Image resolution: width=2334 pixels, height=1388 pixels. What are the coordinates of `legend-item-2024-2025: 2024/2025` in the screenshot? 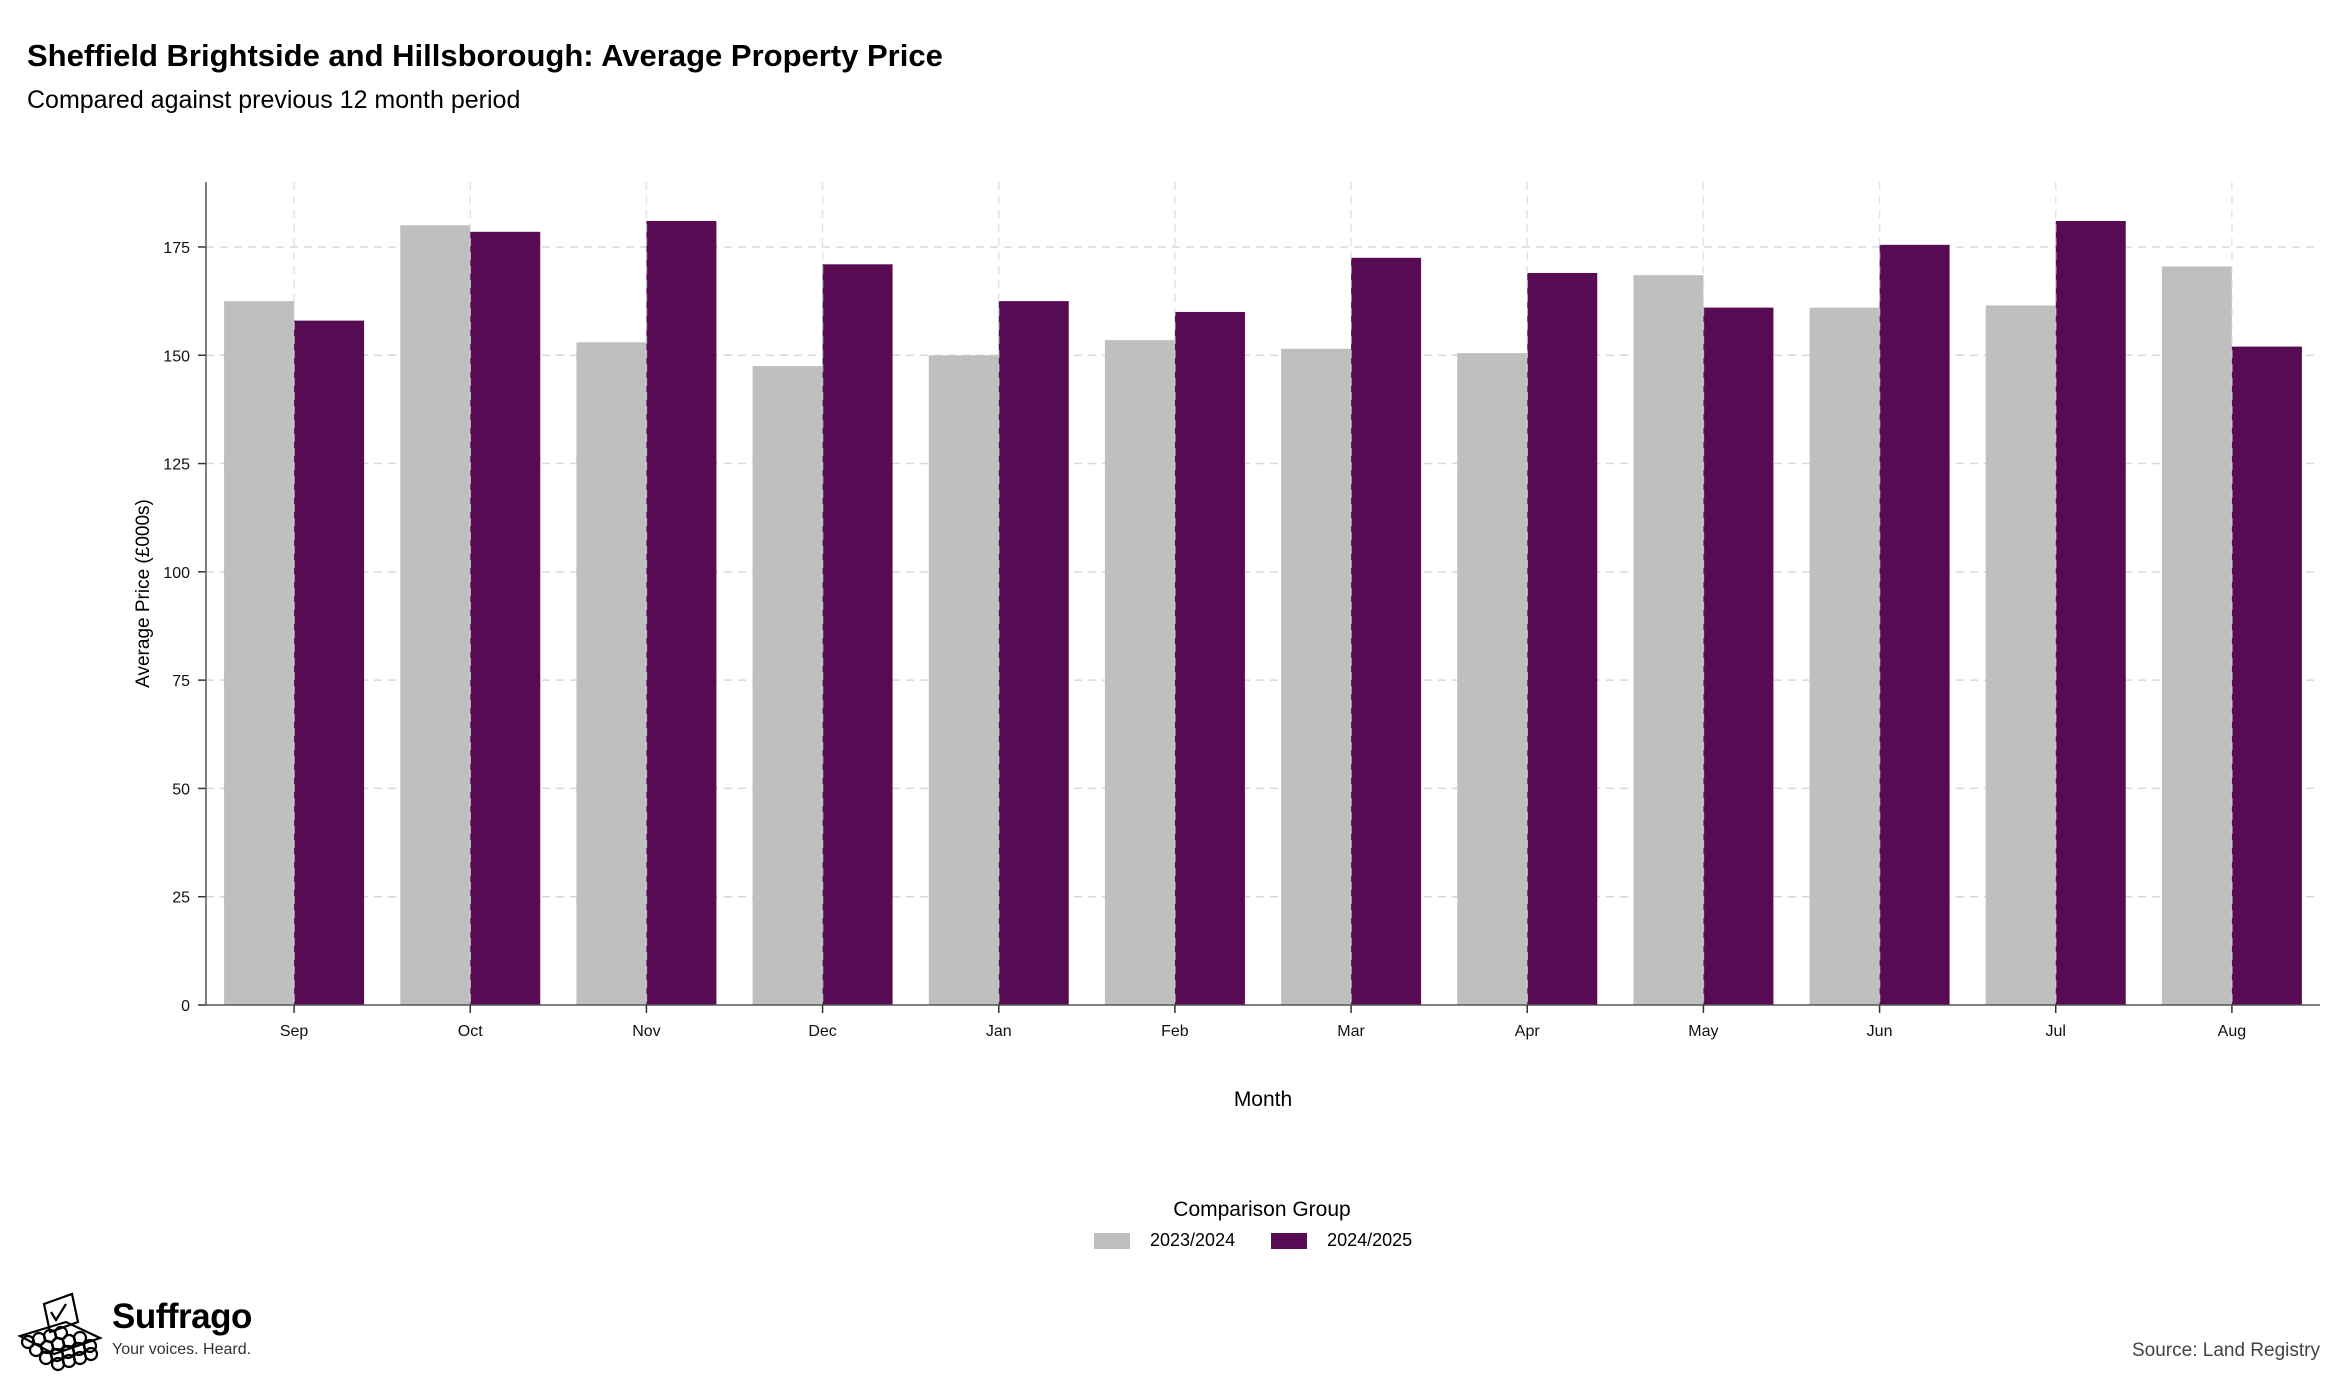 It's located at (1341, 1240).